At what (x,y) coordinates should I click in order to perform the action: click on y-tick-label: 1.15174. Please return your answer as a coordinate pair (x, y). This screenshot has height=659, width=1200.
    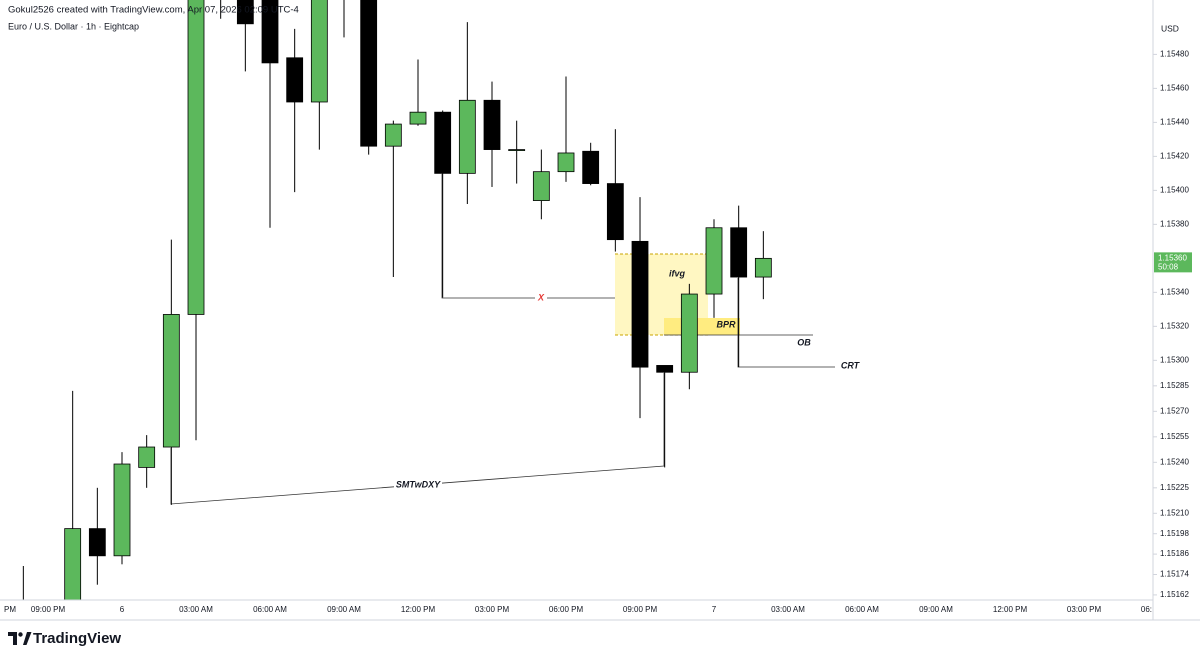
    Looking at the image, I should click on (1174, 574).